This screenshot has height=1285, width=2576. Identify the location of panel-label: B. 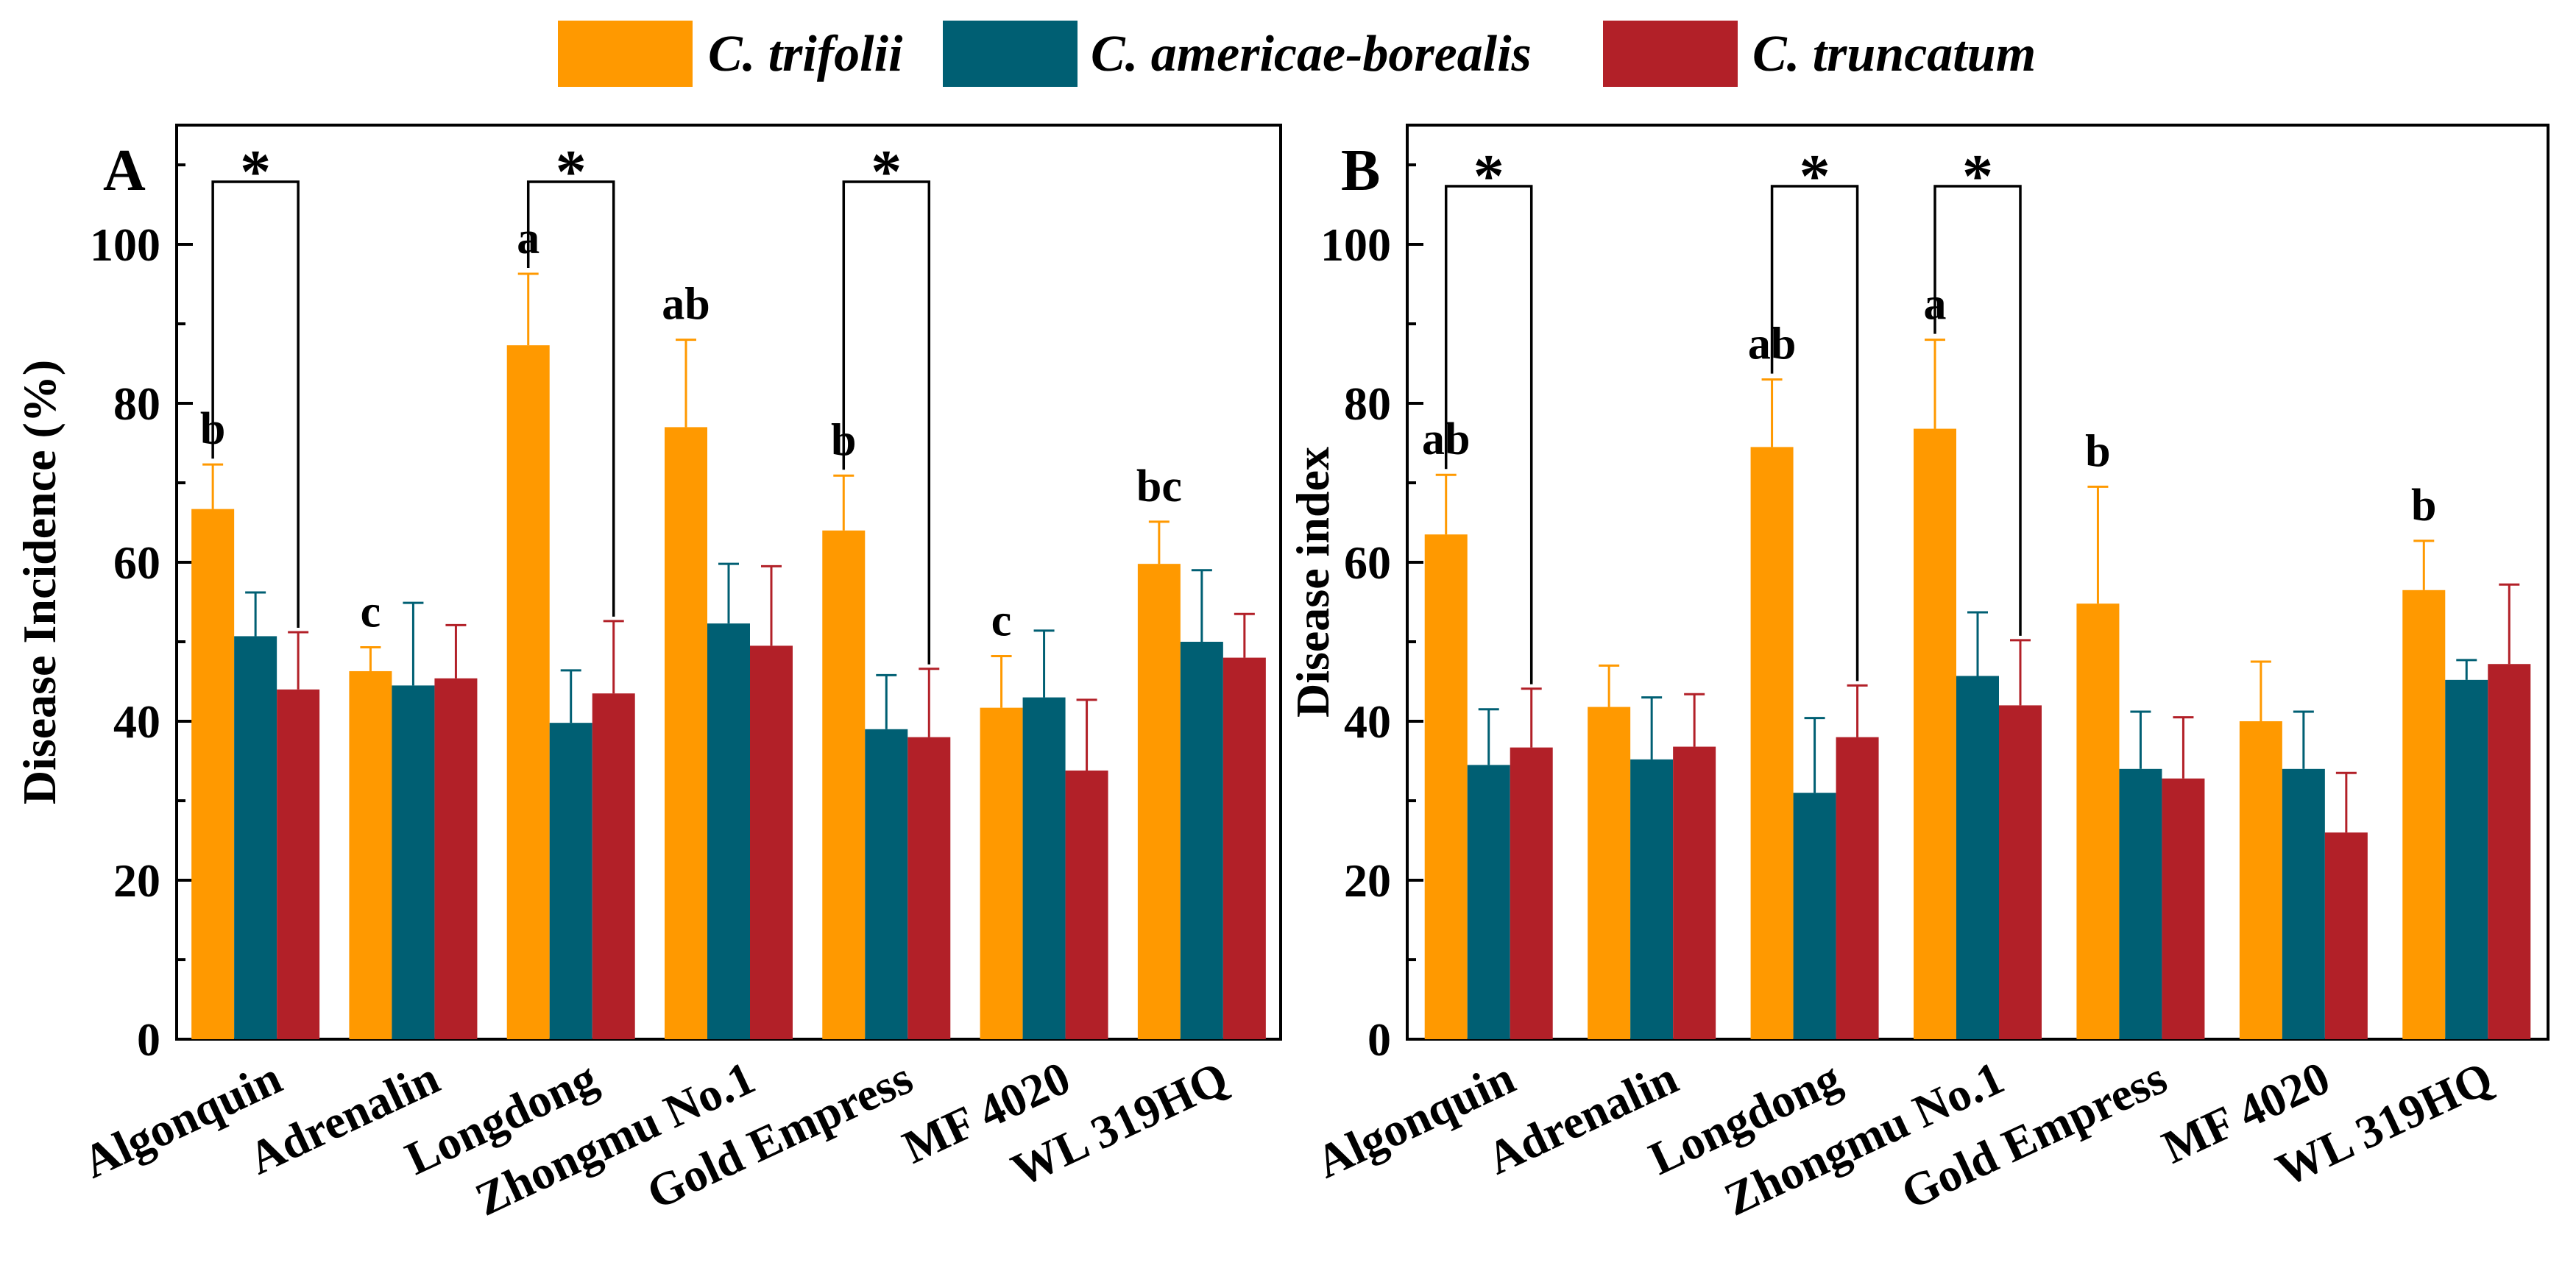
(1360, 171).